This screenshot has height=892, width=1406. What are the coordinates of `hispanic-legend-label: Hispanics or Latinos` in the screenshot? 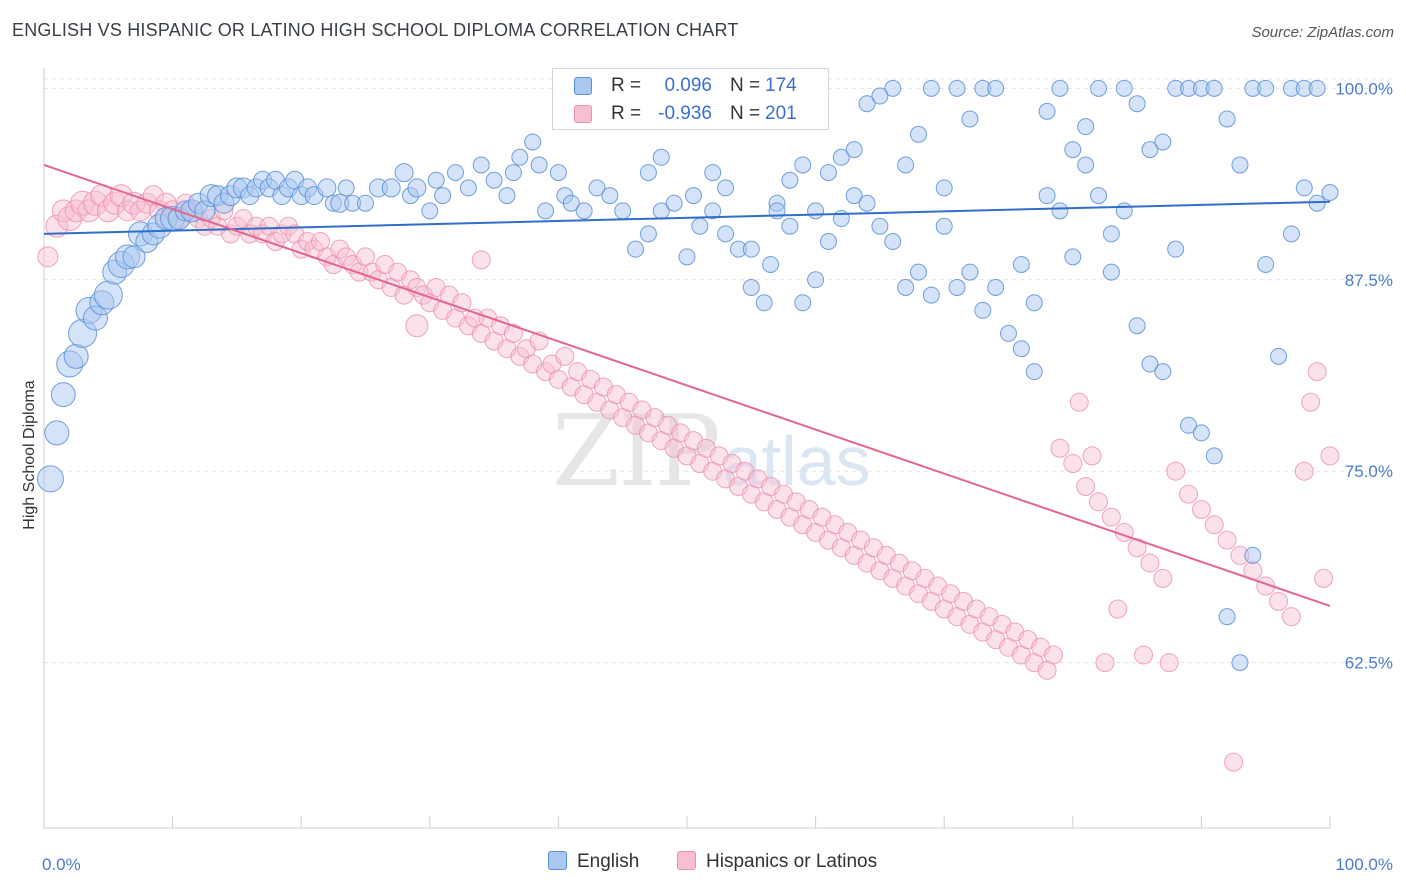 It's located at (792, 861).